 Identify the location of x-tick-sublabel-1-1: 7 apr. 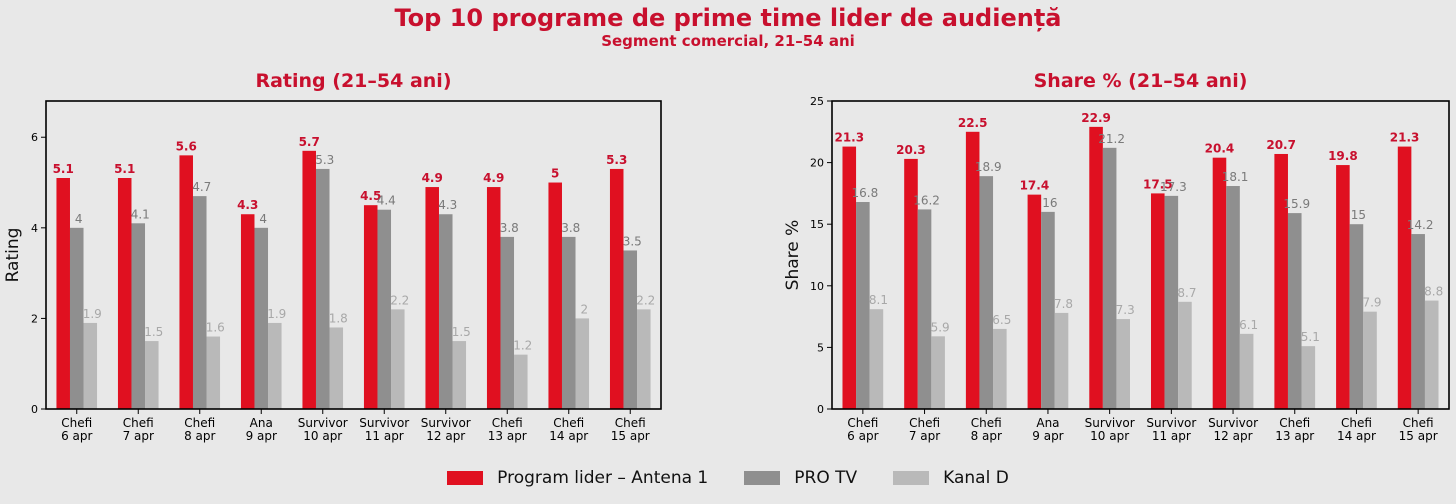
(924, 436).